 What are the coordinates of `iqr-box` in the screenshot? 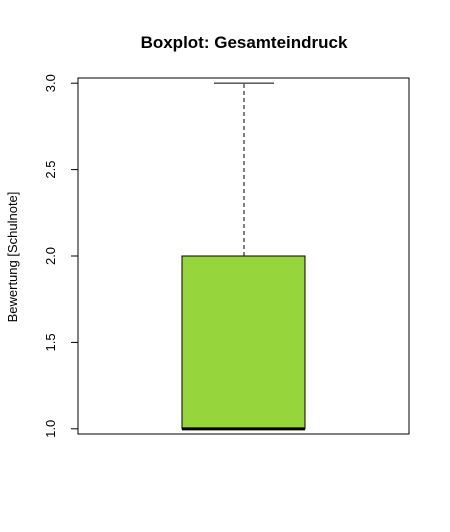 It's located at (243, 342).